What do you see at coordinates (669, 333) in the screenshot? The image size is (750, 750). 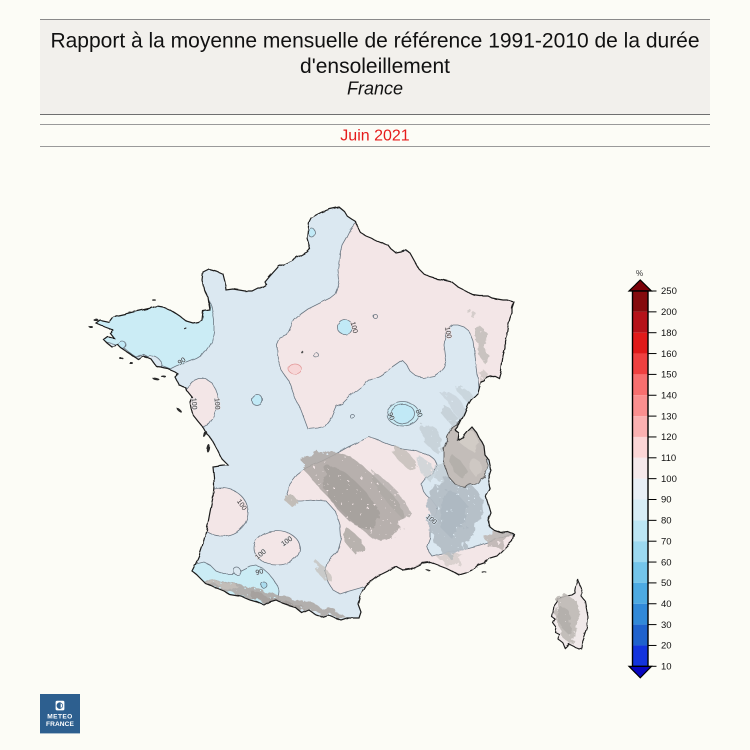 I see `svg-text: 180` at bounding box center [669, 333].